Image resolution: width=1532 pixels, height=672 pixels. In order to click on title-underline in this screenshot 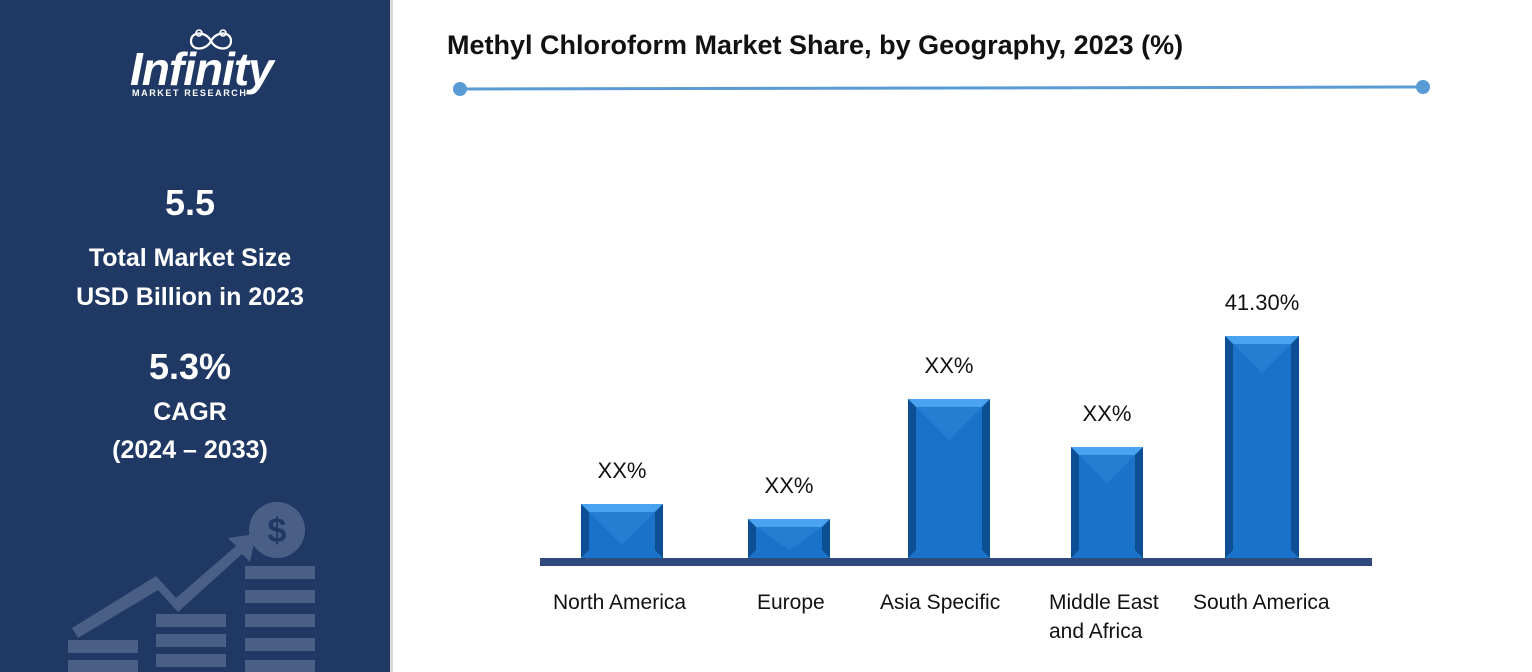, I will do `click(941, 88)`.